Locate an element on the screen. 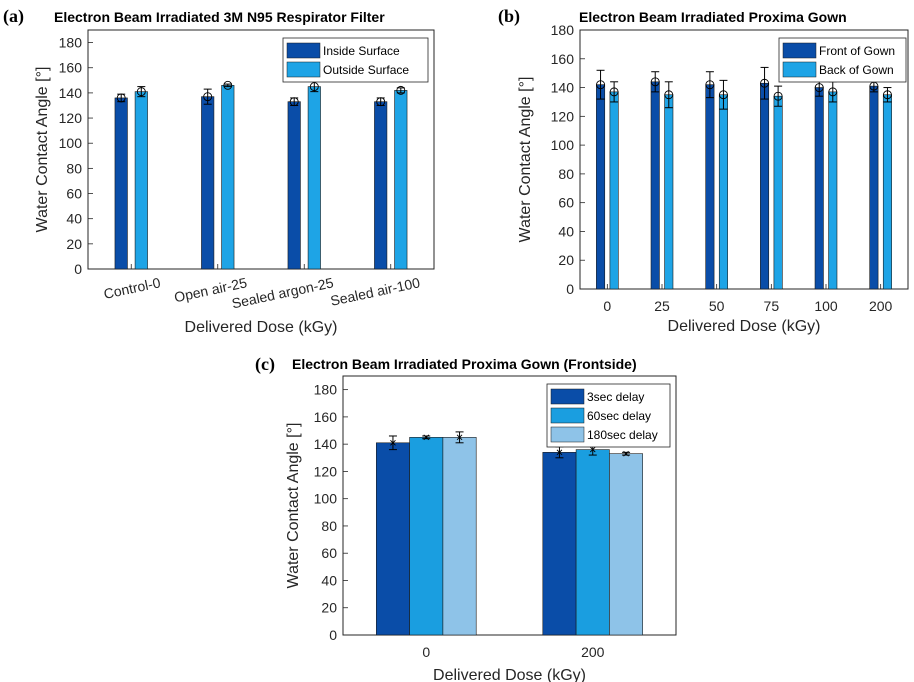 This screenshot has height=682, width=914. x-tick-label: 100 is located at coordinates (826, 306).